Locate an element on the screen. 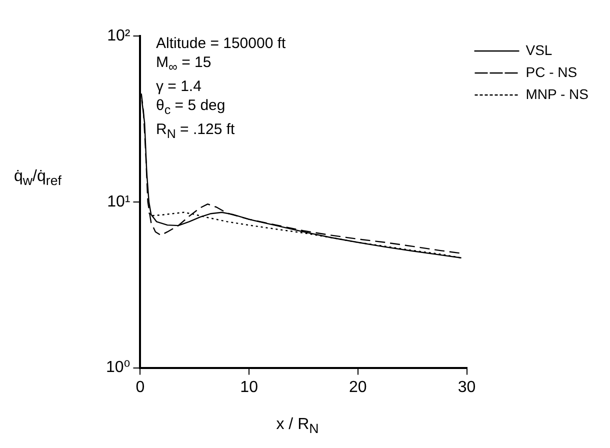 The height and width of the screenshot is (448, 610). annotation: M$_{∞}$ = 15 is located at coordinates (184, 64).